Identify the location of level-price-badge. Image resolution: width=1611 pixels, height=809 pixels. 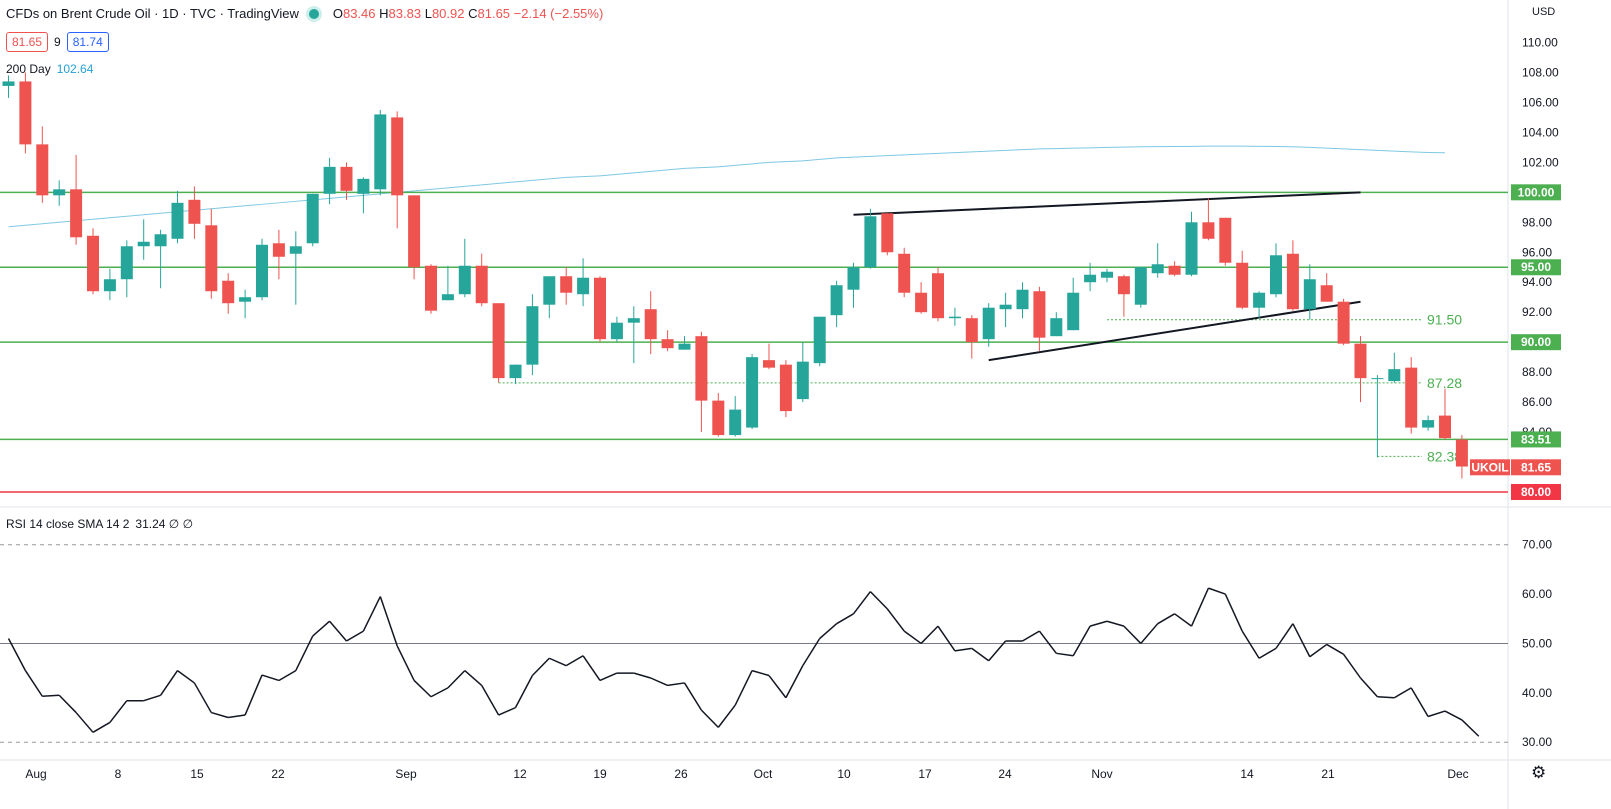
(1536, 267).